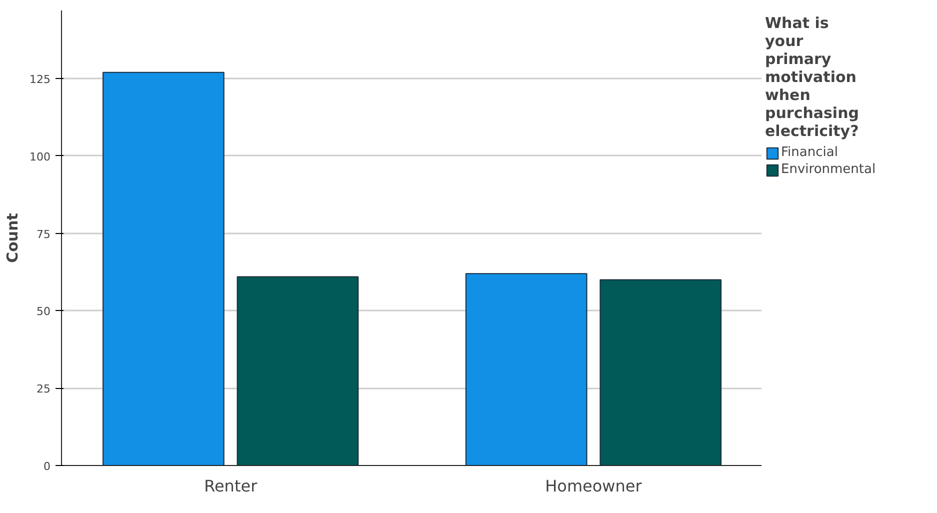 Image resolution: width=937 pixels, height=513 pixels. I want to click on x-tick-label: Renter, so click(231, 486).